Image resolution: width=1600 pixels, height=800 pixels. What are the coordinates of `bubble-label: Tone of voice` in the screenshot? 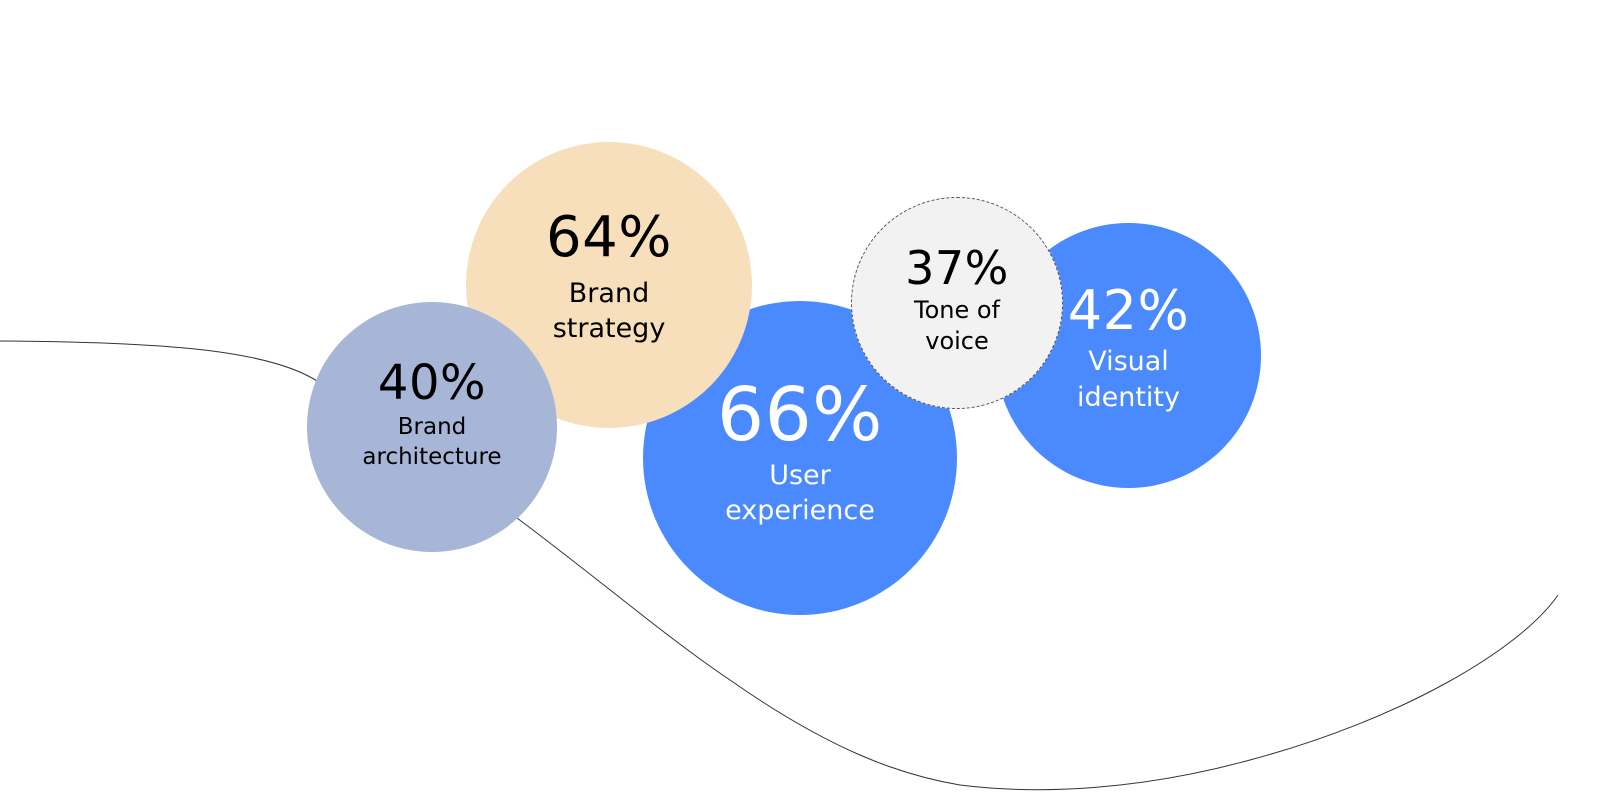 It's located at (957, 326).